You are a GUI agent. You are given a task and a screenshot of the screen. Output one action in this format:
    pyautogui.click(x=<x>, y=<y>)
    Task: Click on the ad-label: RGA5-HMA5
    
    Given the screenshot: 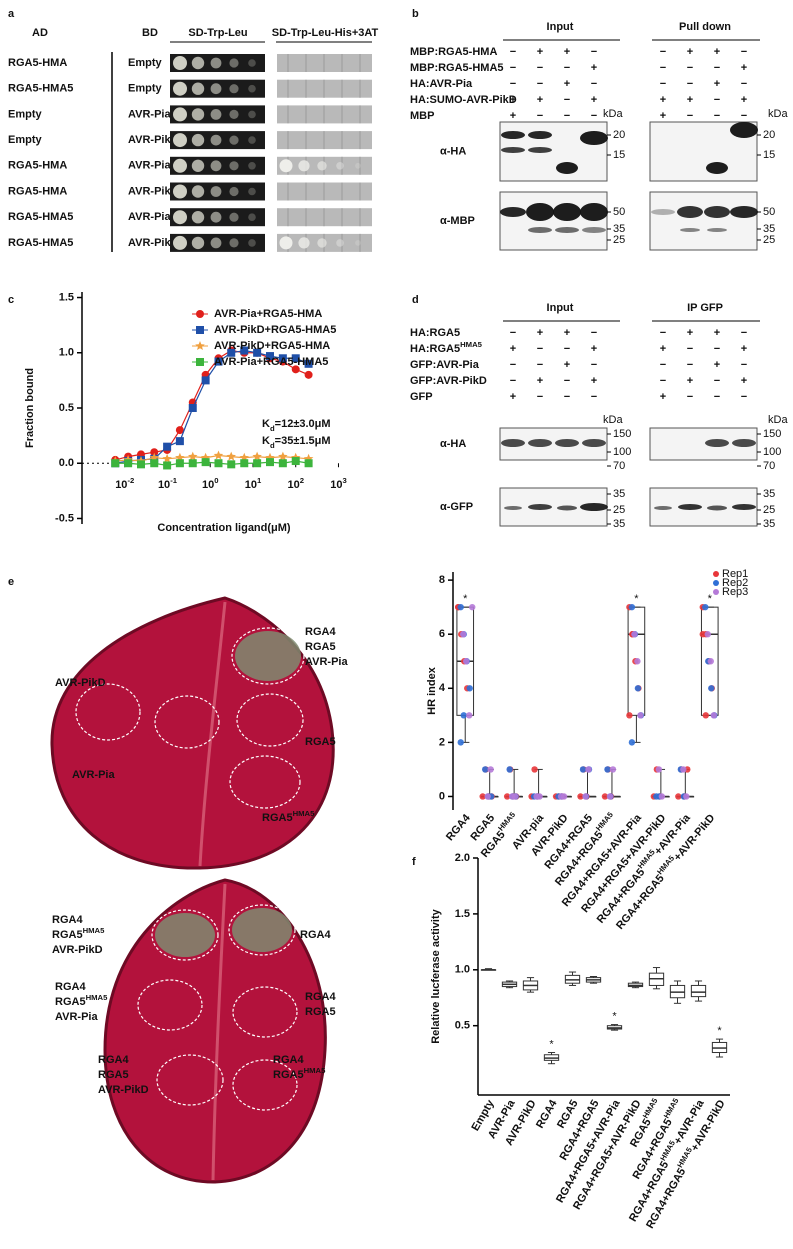 What is the action you would take?
    pyautogui.click(x=40, y=243)
    